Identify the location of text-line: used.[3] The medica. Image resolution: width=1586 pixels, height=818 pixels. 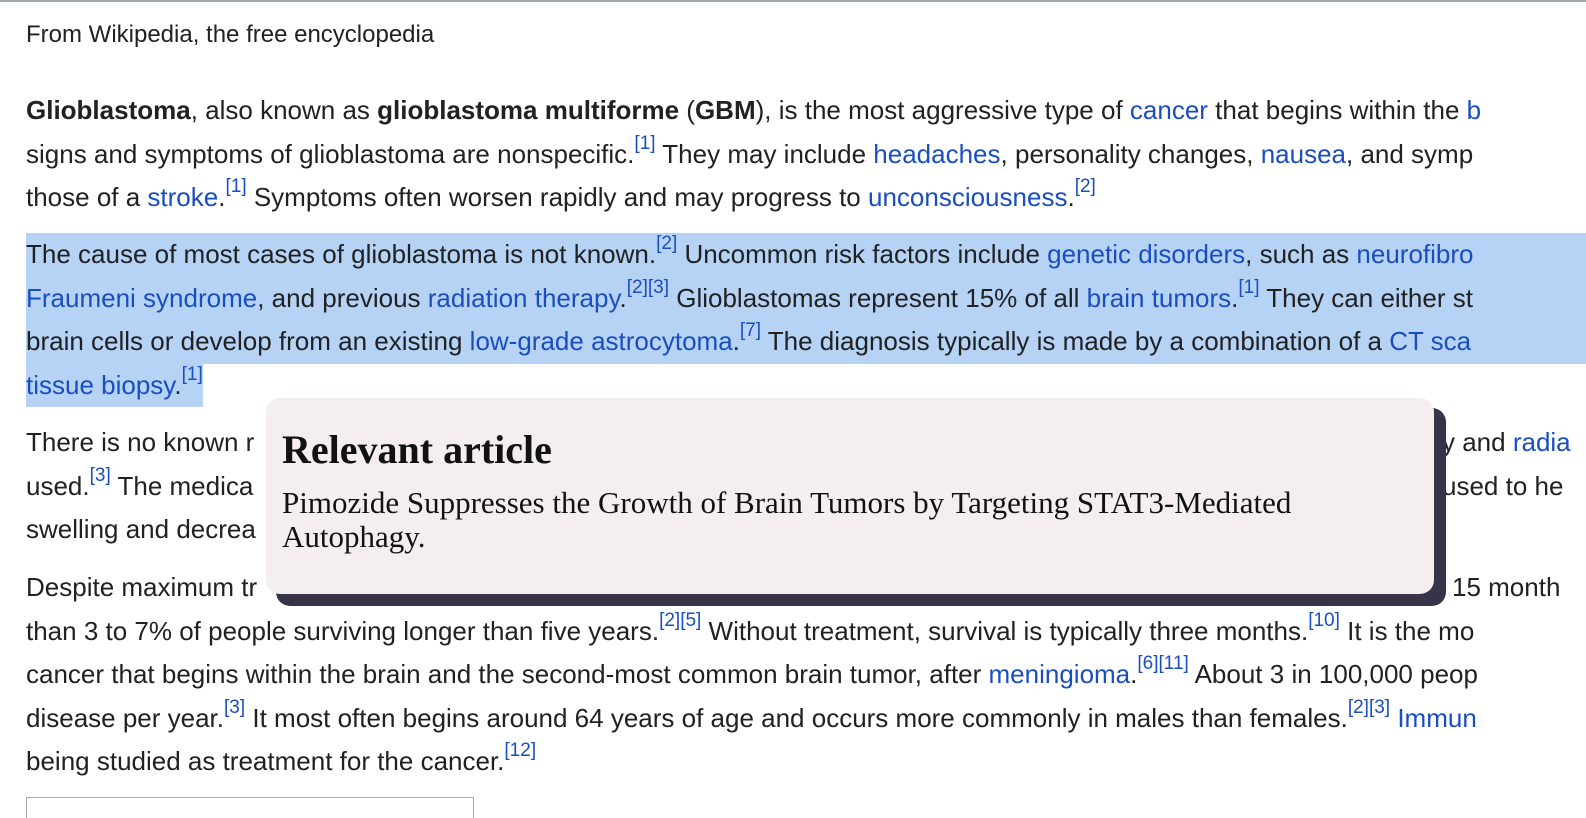
(806, 487).